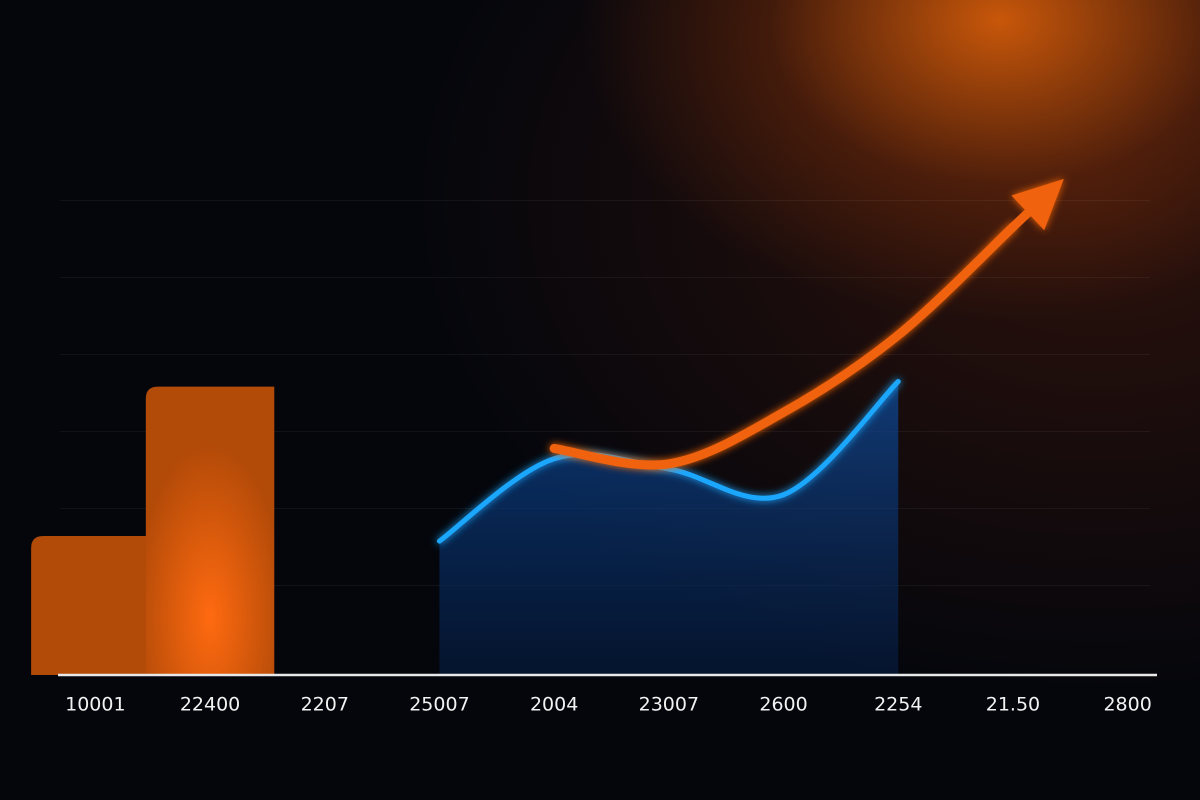 Image resolution: width=1200 pixels, height=800 pixels. Describe the element at coordinates (669, 705) in the screenshot. I see `x-tick-label: 23007` at that location.